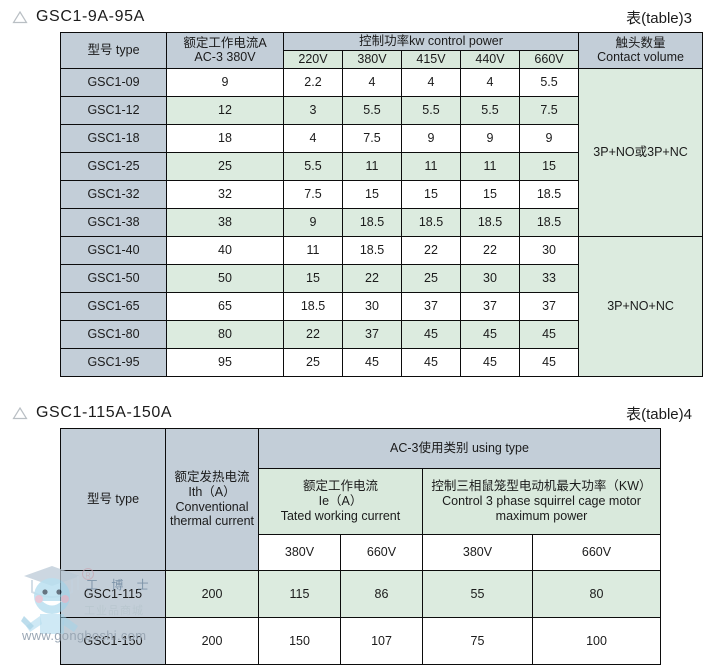 The image size is (704, 665). What do you see at coordinates (313, 278) in the screenshot?
I see `cell-power-220v: 15` at bounding box center [313, 278].